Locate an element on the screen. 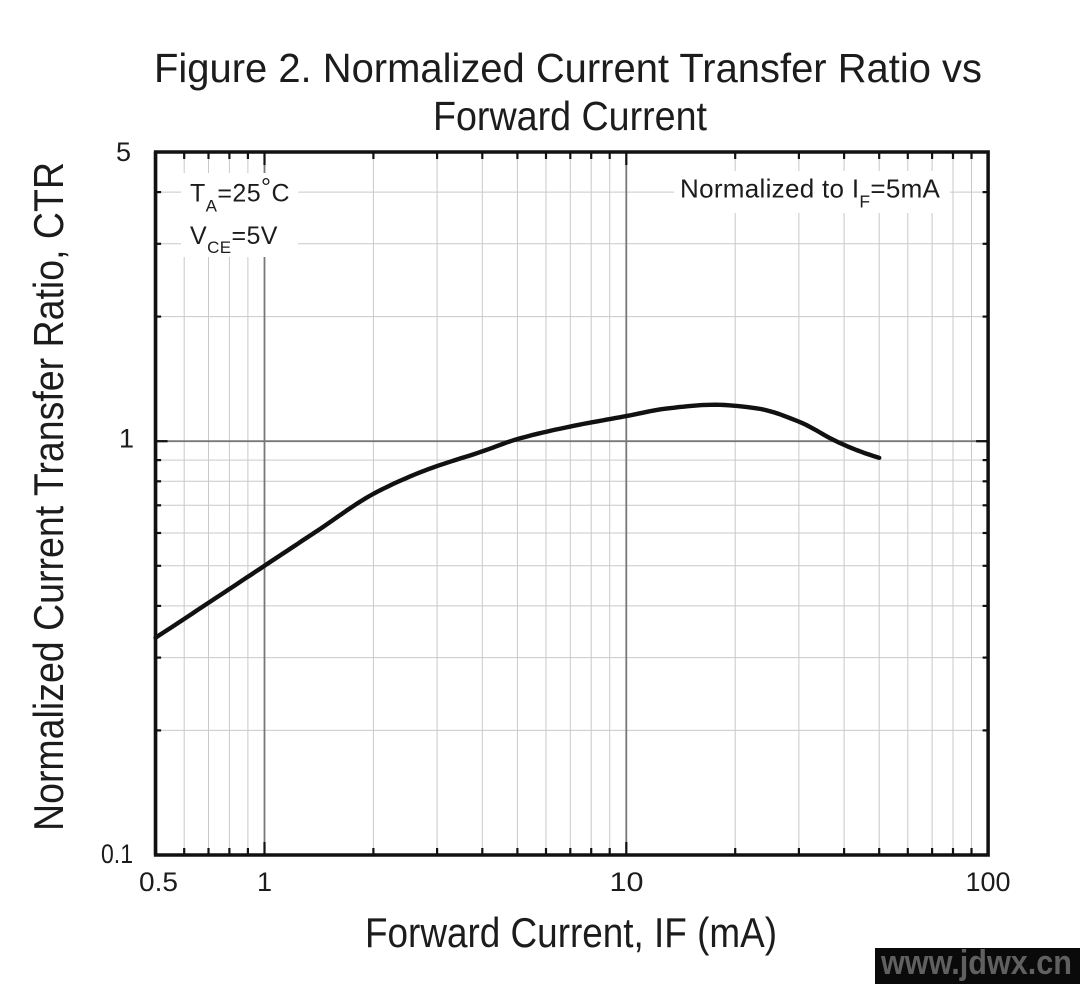  svg-text: Forward Current is located at coordinates (570, 116).